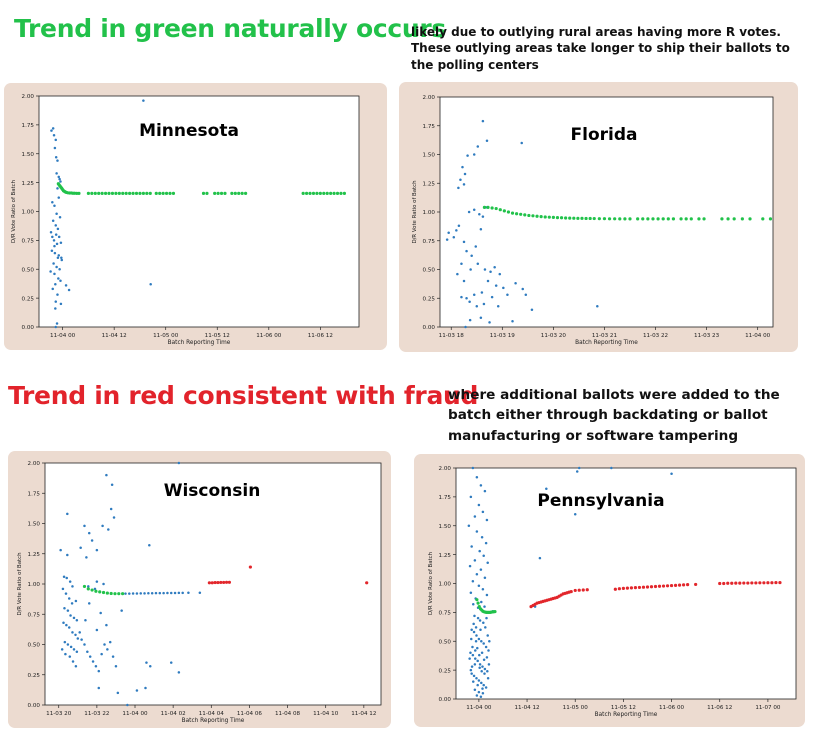 This screenshot has width=817, height=756. What do you see at coordinates (429, 271) in the screenshot?
I see `y-tick-label: 0.50` at bounding box center [429, 271].